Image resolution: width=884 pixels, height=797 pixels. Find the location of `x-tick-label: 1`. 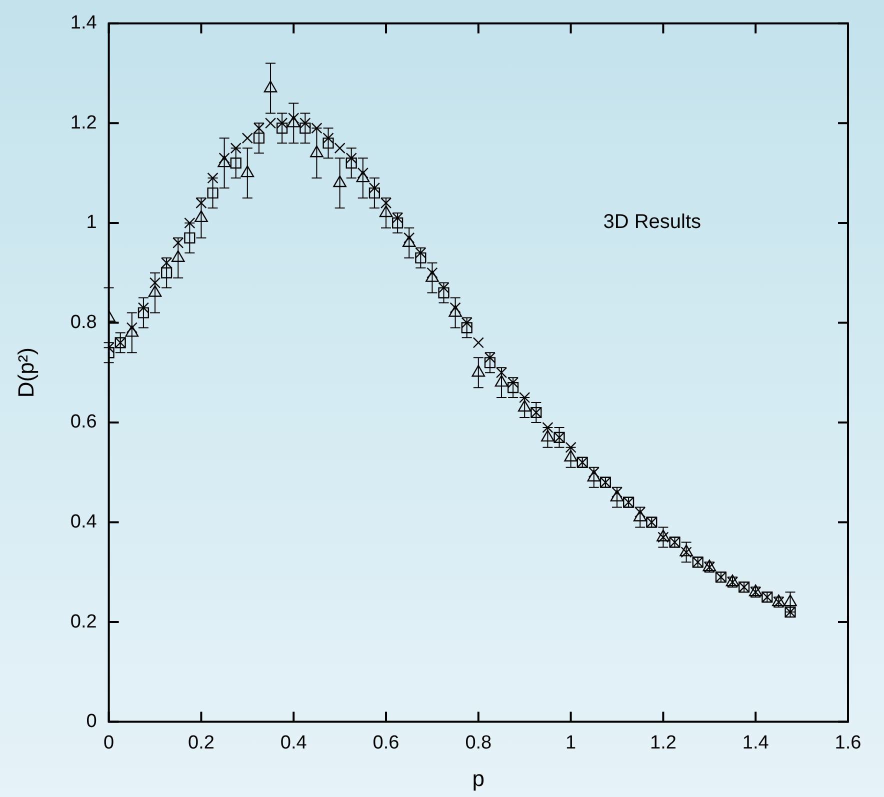

x-tick-label: 1 is located at coordinates (571, 743).